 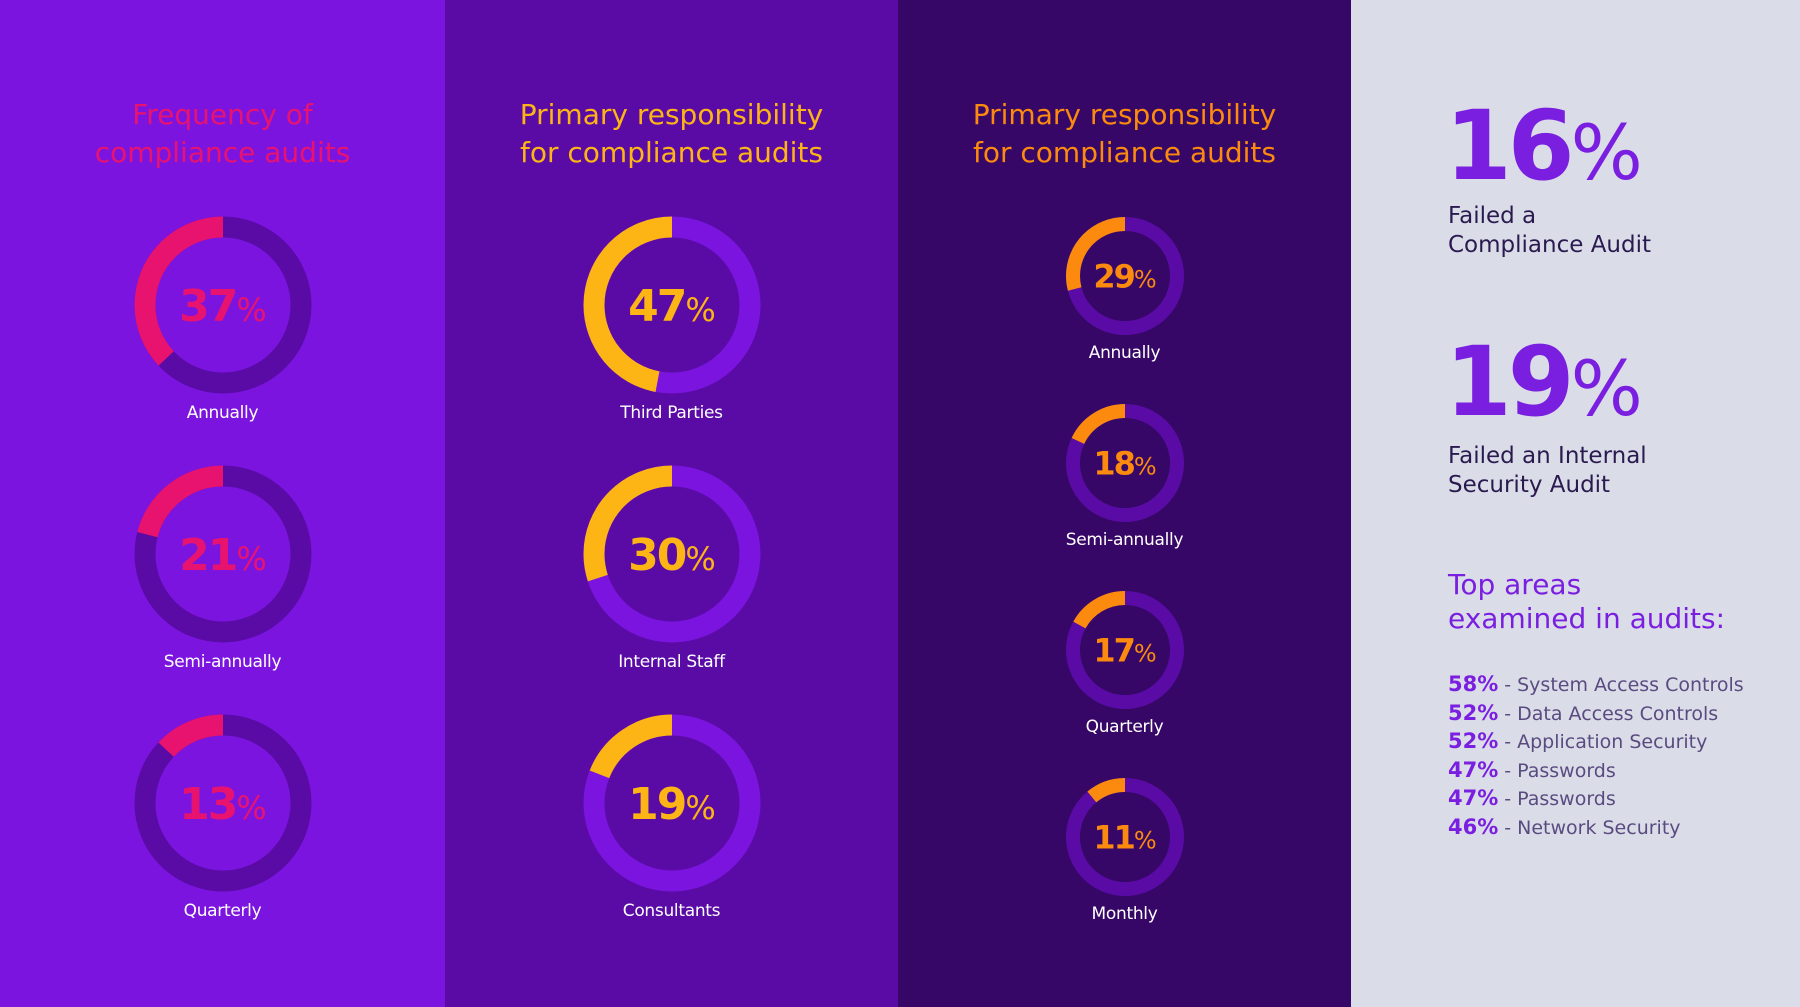 I want to click on donut-chart: 30%, so click(x=671, y=554).